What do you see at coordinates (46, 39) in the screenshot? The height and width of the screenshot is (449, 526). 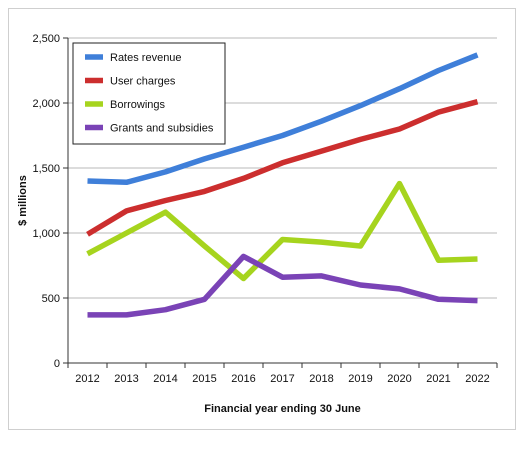 I see `y-tick-label: 2,500` at bounding box center [46, 39].